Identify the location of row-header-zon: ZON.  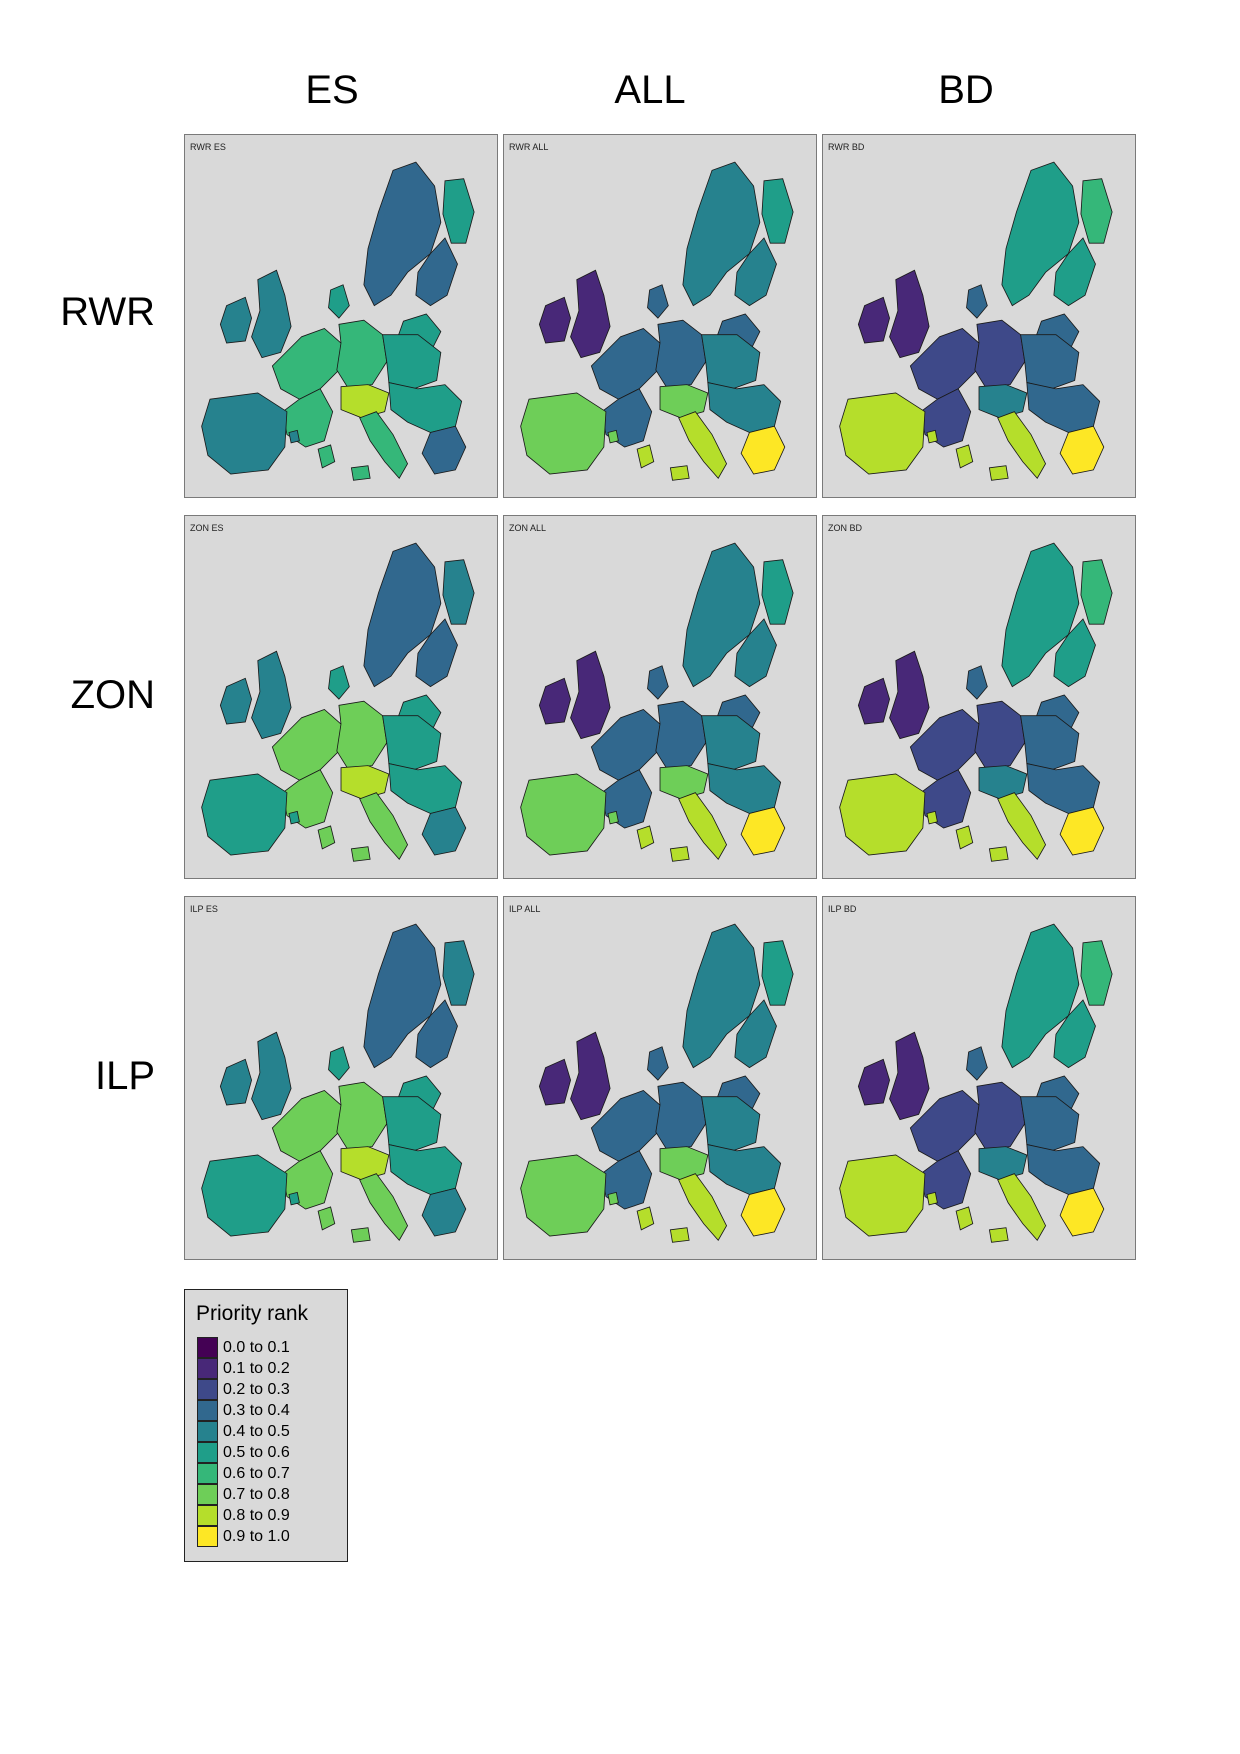
(112, 695).